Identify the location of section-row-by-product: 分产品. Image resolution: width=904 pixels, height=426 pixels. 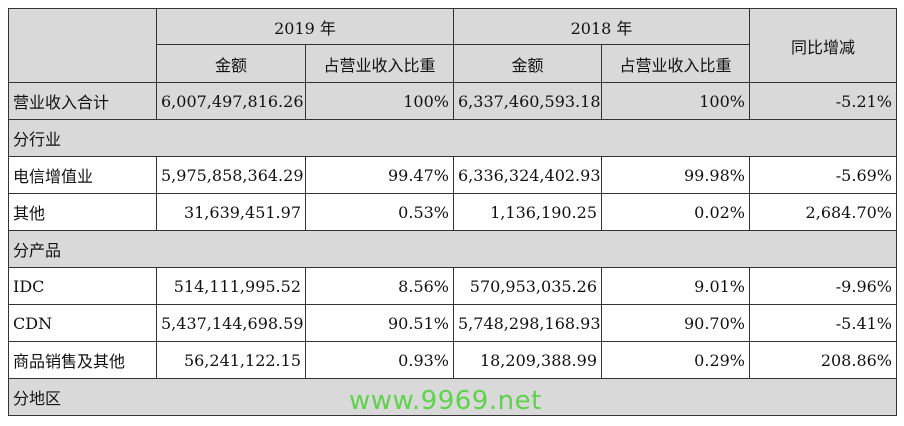
(452, 249).